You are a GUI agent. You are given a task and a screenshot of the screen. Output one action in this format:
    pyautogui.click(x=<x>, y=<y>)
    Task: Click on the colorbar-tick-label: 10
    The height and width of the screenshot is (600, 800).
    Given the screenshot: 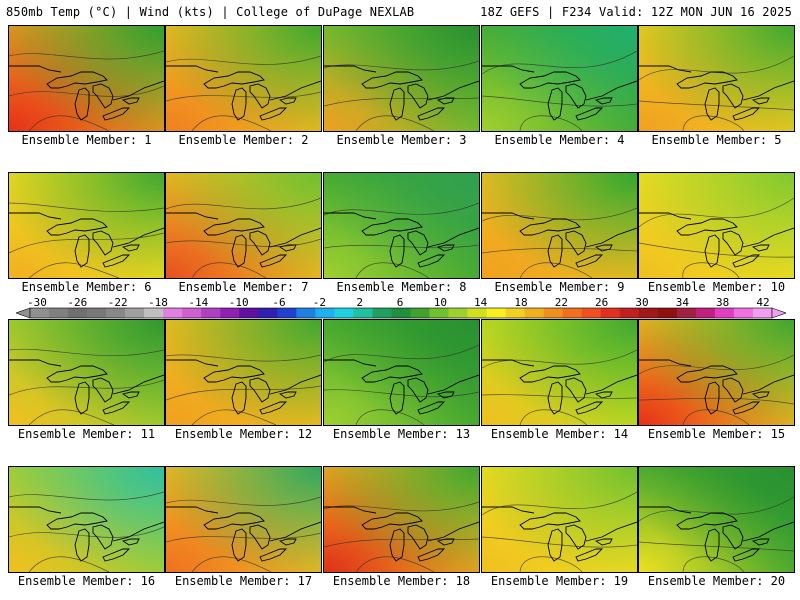 What is the action you would take?
    pyautogui.click(x=440, y=302)
    